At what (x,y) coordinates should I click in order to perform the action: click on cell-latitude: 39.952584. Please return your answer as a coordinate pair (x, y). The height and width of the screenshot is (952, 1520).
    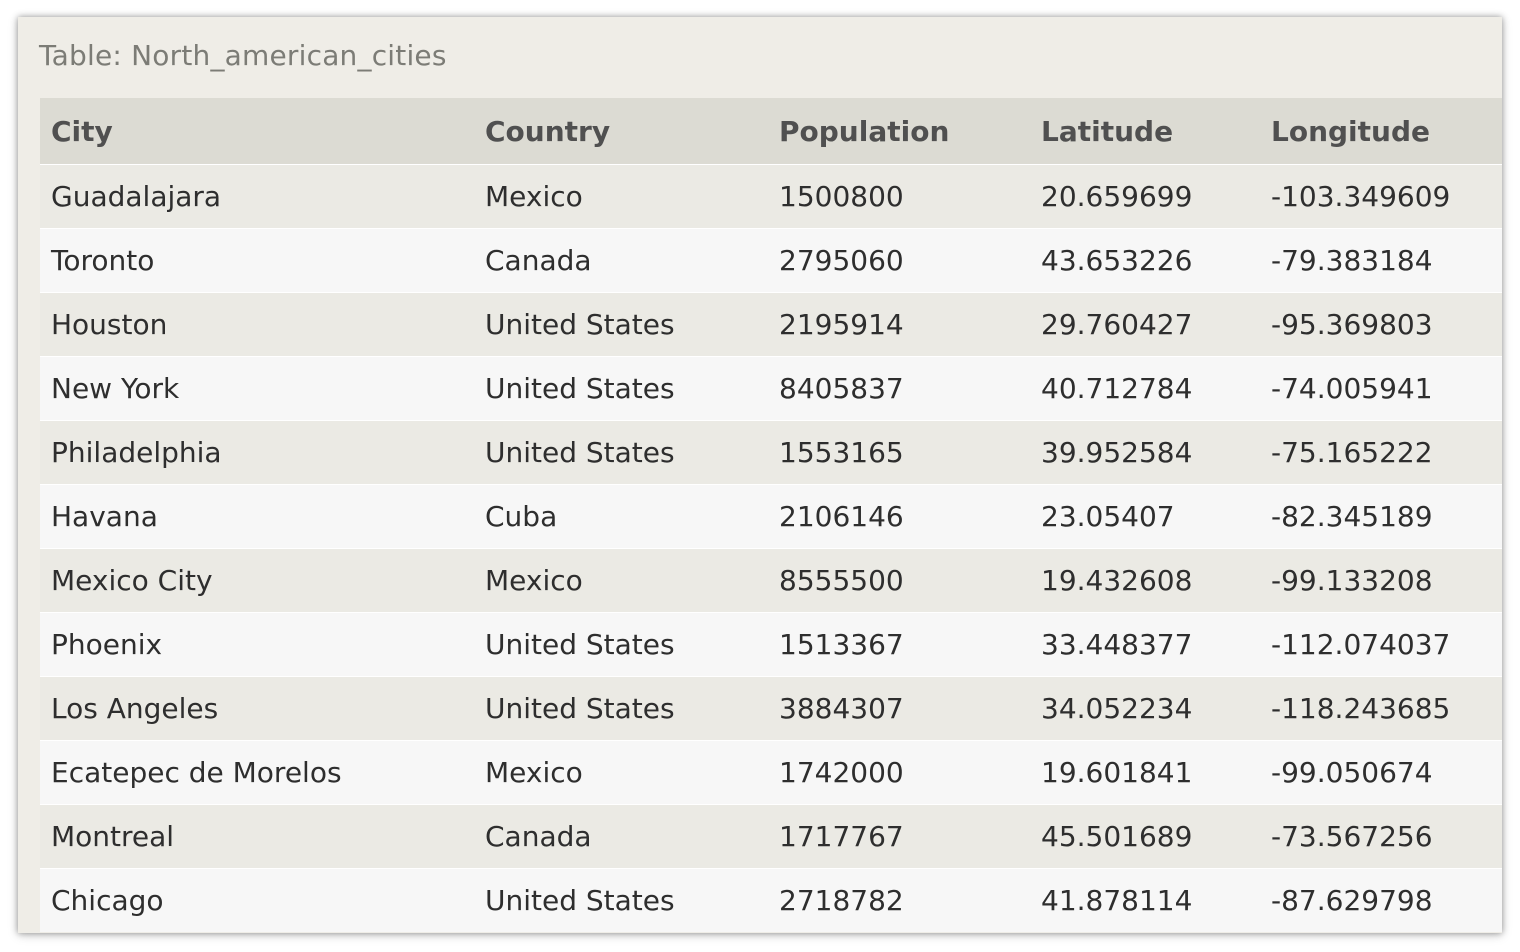
    Looking at the image, I should click on (1145, 452).